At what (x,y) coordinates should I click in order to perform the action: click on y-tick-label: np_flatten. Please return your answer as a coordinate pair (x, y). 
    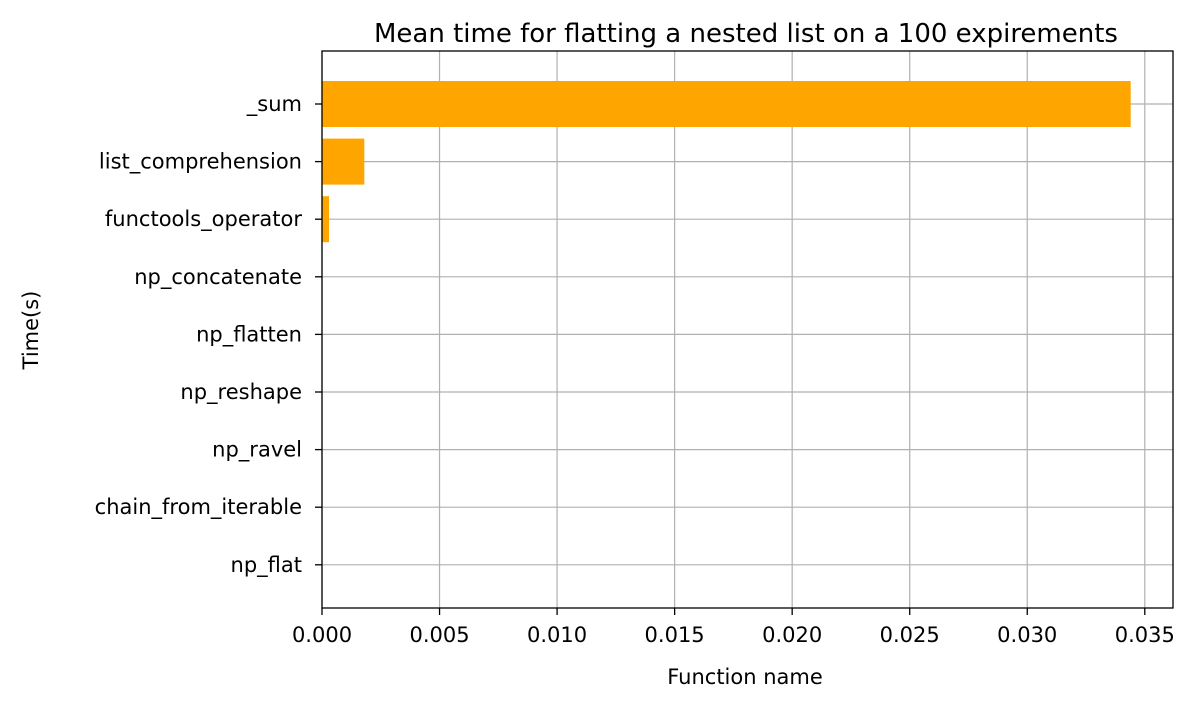
    Looking at the image, I should click on (249, 334).